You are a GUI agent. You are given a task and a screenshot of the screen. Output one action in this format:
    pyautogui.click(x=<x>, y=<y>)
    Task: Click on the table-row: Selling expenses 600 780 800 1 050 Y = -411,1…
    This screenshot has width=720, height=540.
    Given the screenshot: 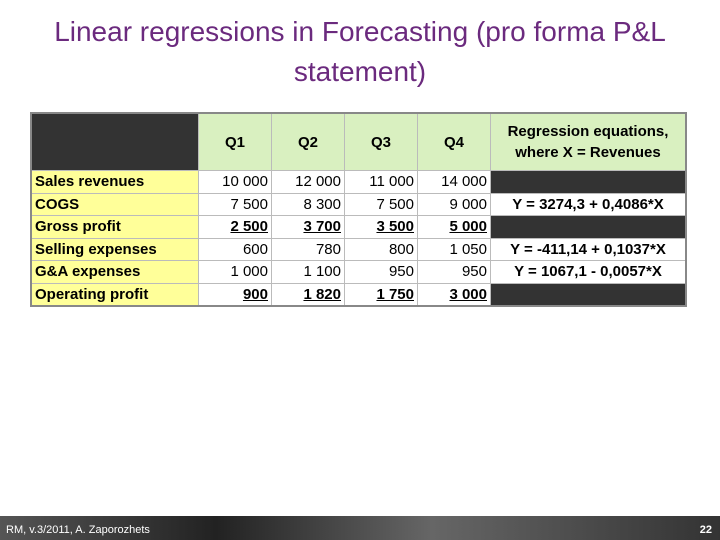 What is the action you would take?
    pyautogui.click(x=358, y=249)
    